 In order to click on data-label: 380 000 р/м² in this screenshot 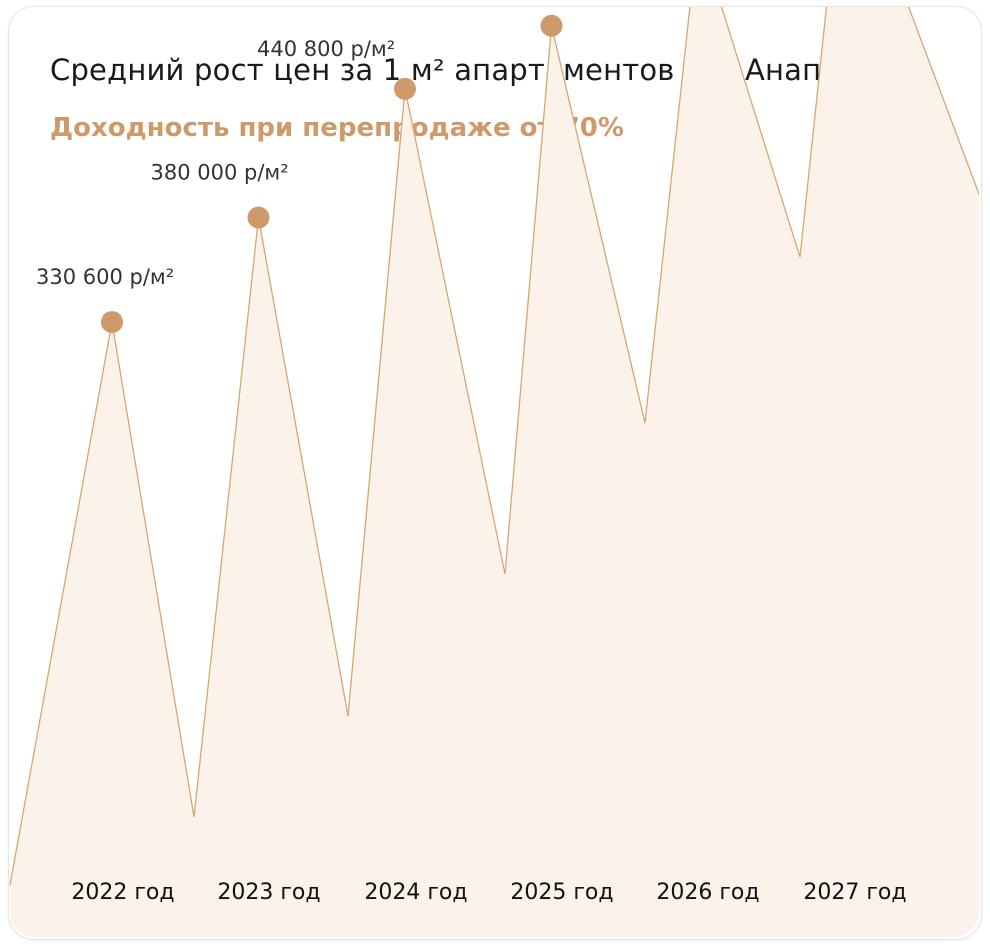, I will do `click(220, 173)`.